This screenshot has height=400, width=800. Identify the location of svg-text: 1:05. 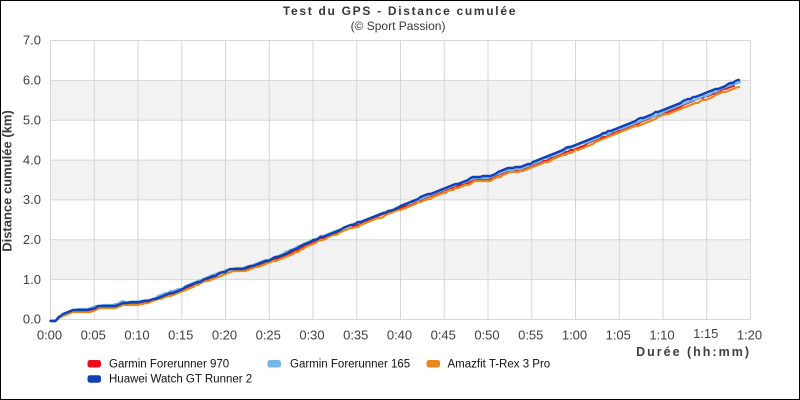
(618, 335).